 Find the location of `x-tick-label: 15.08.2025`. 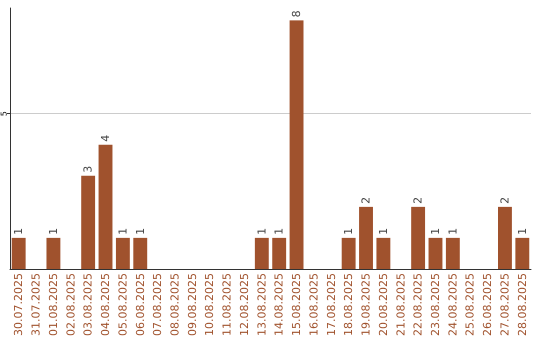

x-tick-label: 15.08.2025 is located at coordinates (297, 304).